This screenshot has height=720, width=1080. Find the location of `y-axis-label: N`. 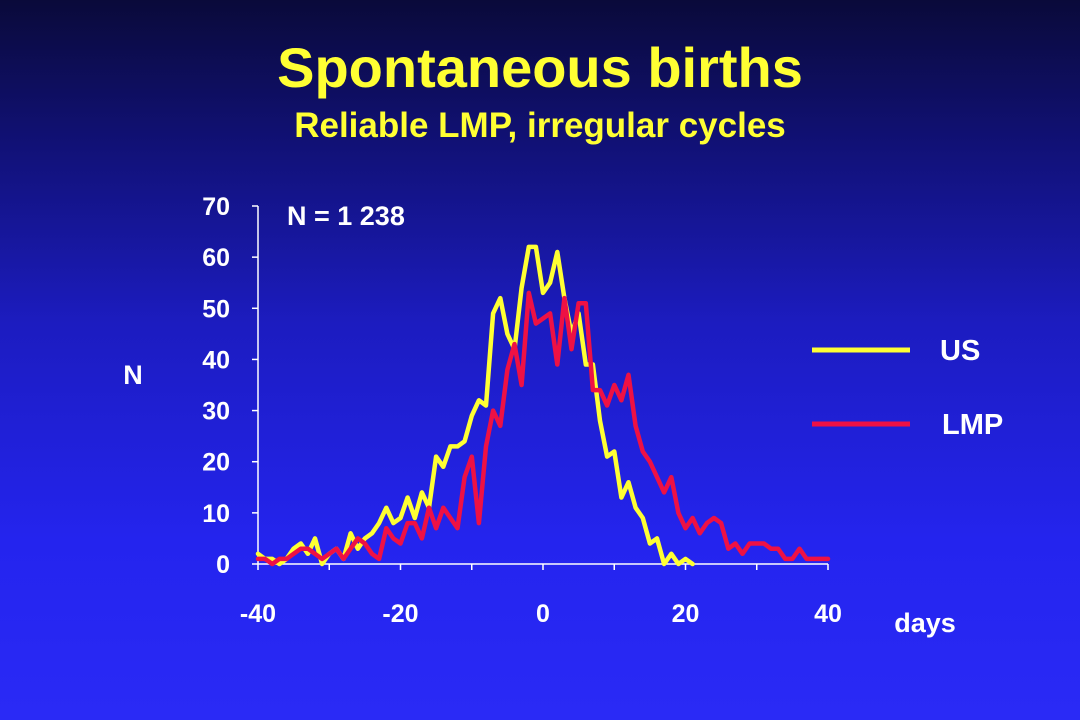

y-axis-label: N is located at coordinates (133, 375).